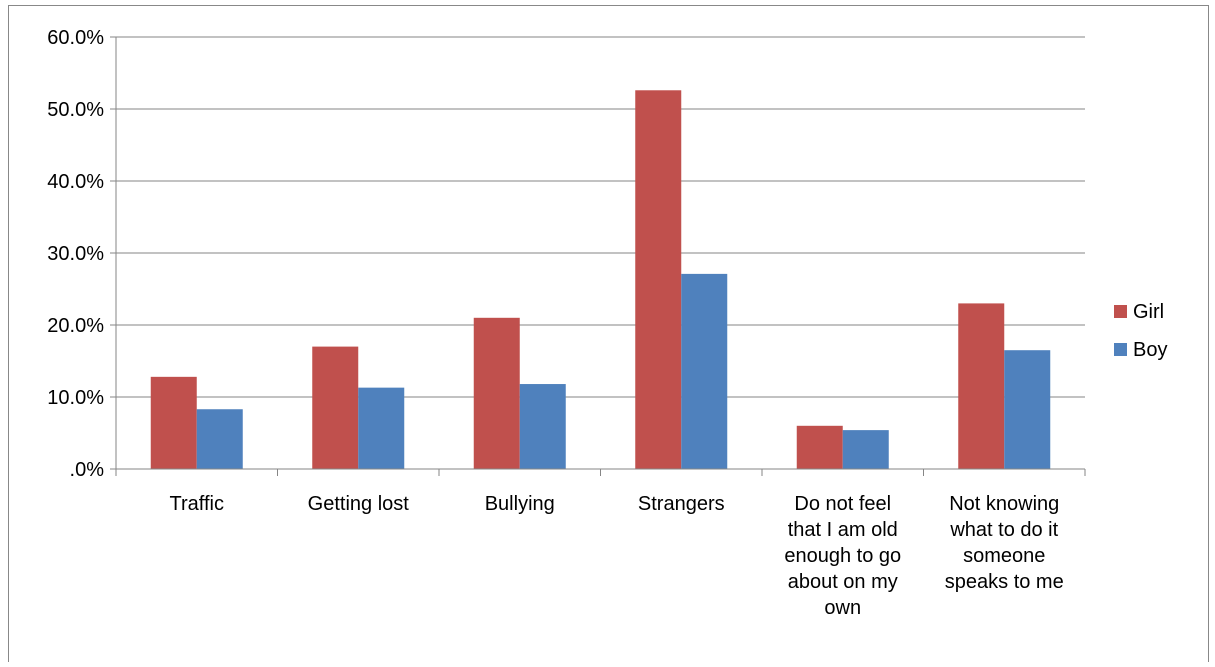 The height and width of the screenshot is (667, 1215). I want to click on y-tick-label: 40.0%, so click(75, 182).